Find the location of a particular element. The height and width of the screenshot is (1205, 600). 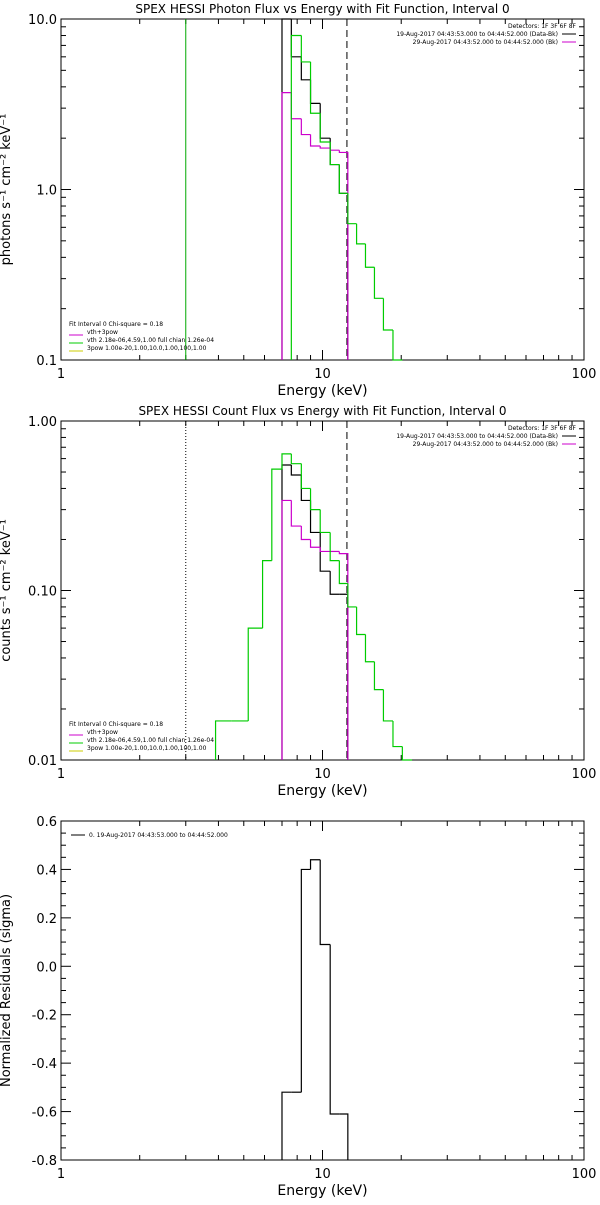

y-tick-label: -0.4 is located at coordinates (44, 1064).